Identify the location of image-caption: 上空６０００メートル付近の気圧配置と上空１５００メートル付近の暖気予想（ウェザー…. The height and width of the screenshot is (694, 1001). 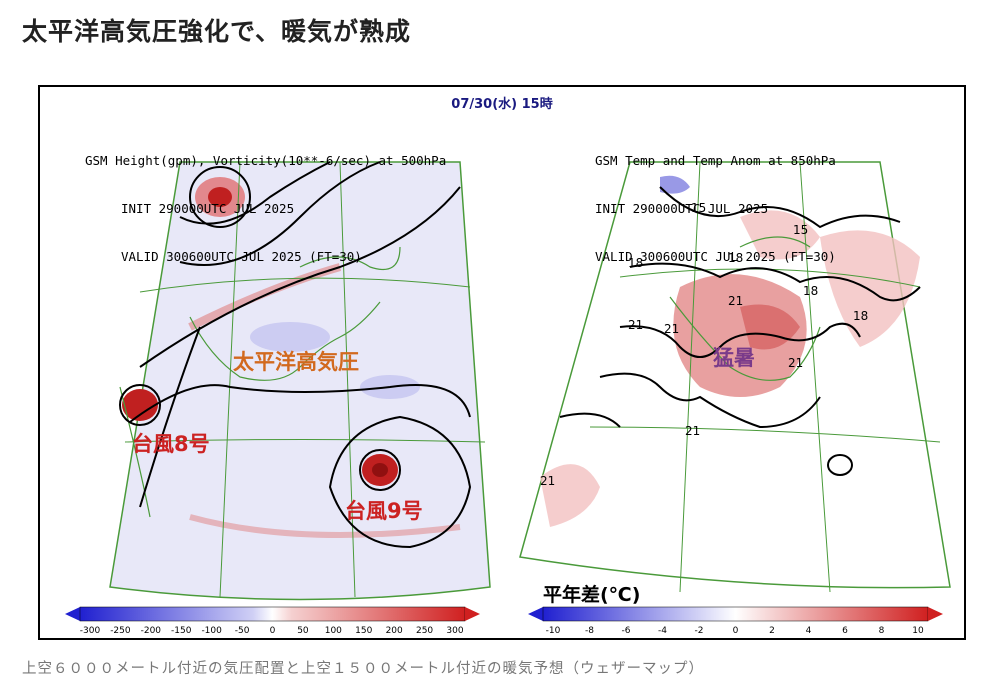
(363, 669).